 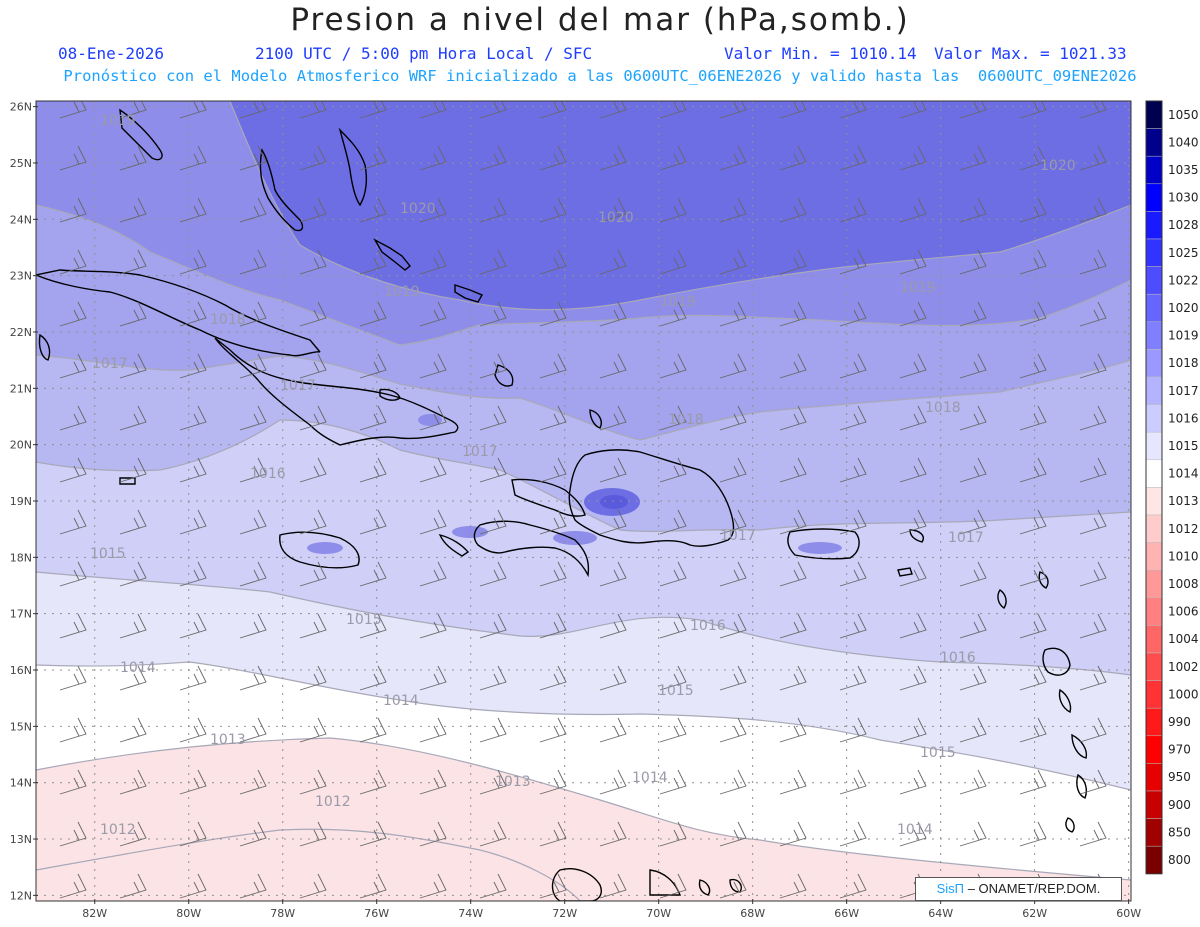 What do you see at coordinates (676, 691) in the screenshot?
I see `contour-label: 1015` at bounding box center [676, 691].